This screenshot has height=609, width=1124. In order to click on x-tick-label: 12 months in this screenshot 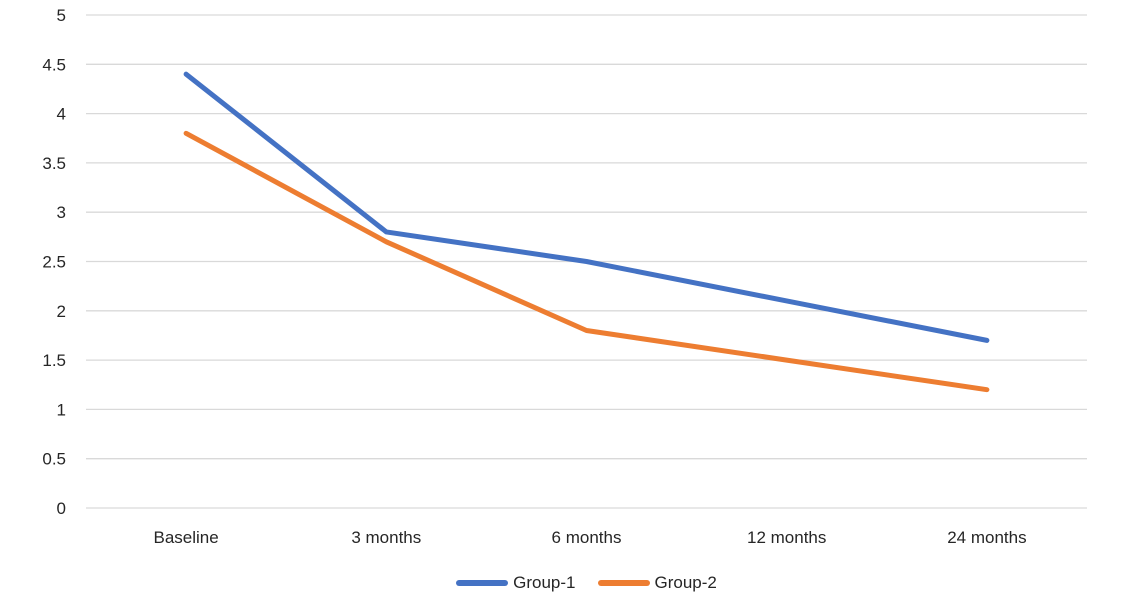, I will do `click(786, 537)`.